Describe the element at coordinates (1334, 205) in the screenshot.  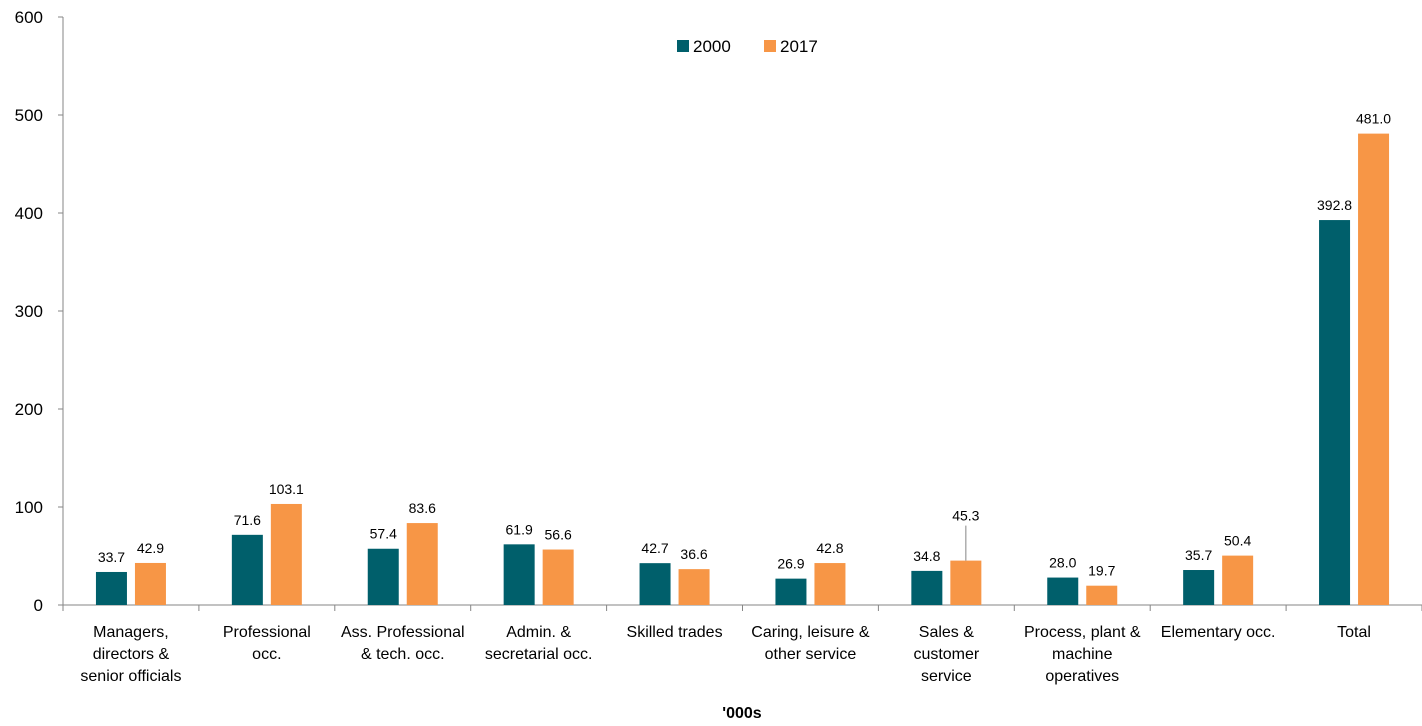
I see `data-label: 392.8` at that location.